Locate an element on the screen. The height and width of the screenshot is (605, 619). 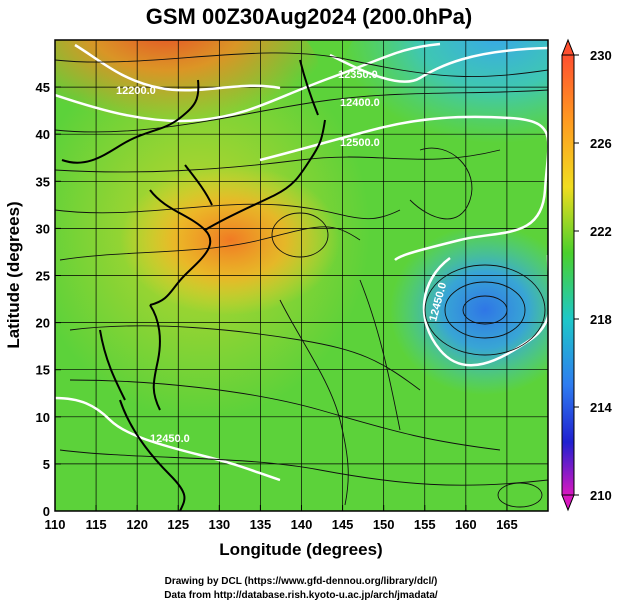
colorbar-tick-label: 226 is located at coordinates (601, 143).